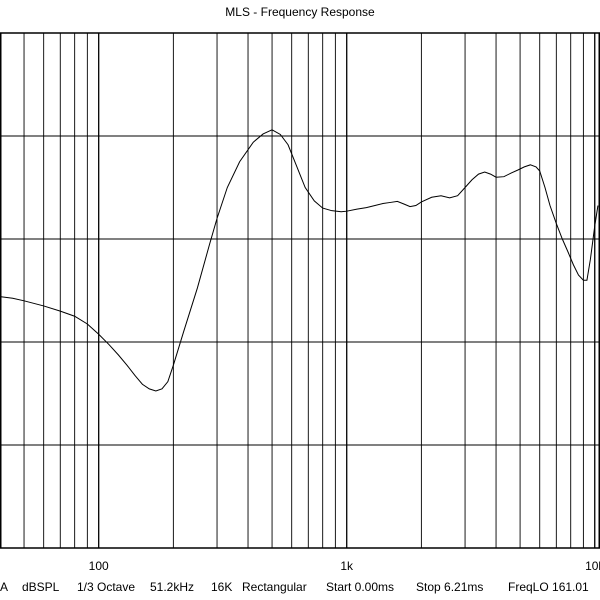 This screenshot has width=600, height=600. I want to click on x-tick-labels: 100 1k 10k, so click(344, 566).